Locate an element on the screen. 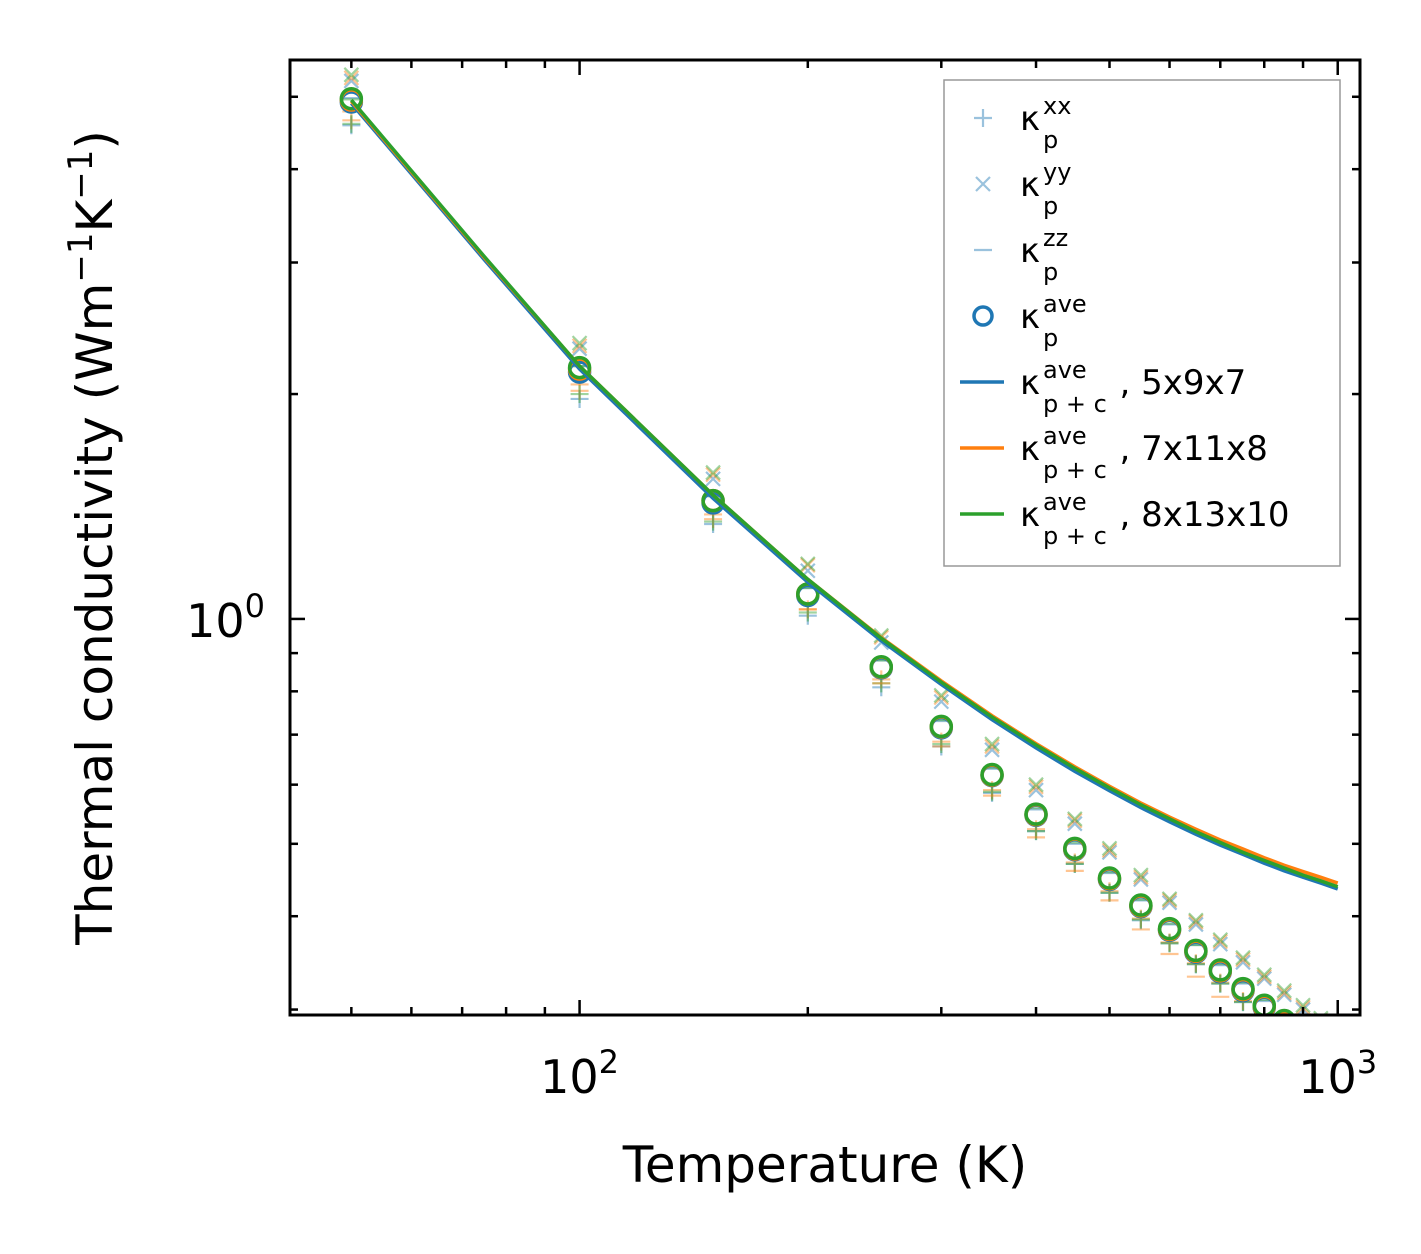 Image resolution: width=1421 pixels, height=1254 pixels. legend-entry-1: κ yy p is located at coordinates (1023, 189).